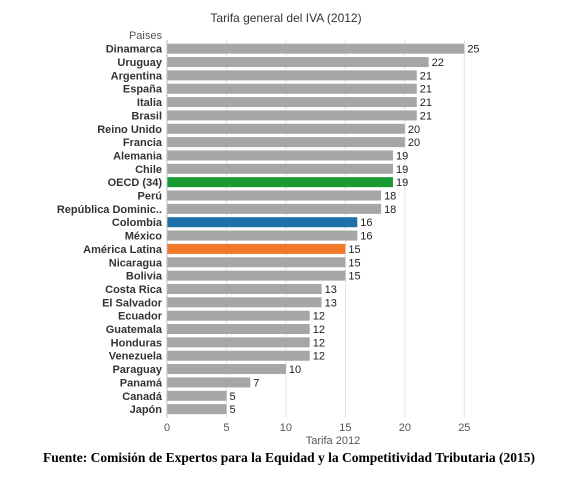 This screenshot has width=578, height=481. Describe the element at coordinates (137, 370) in the screenshot. I see `category-label: Paraguay` at that location.